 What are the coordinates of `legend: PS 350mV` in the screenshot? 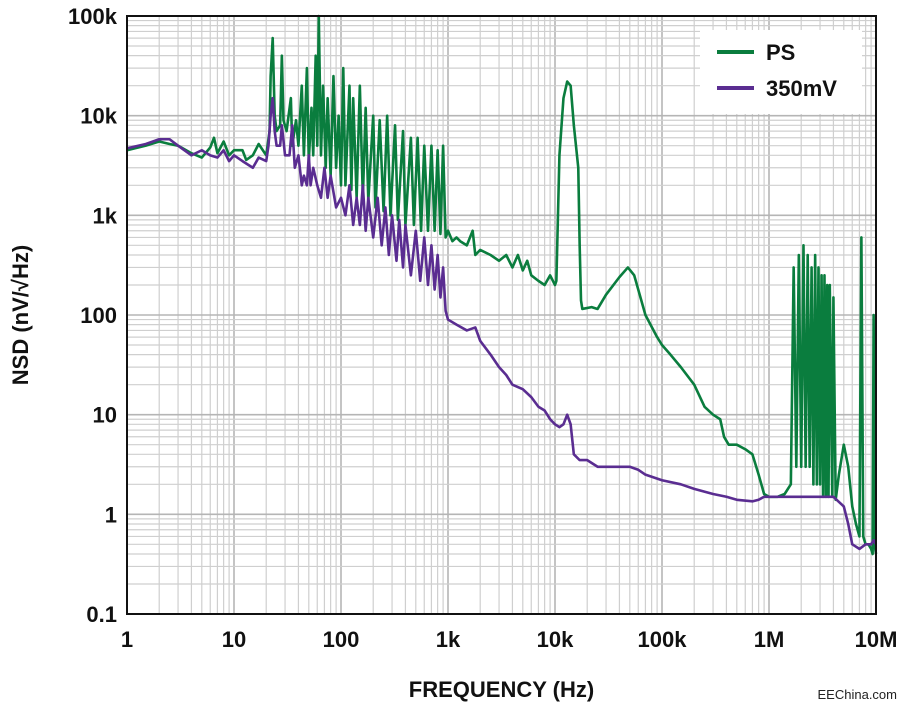 It's located at (781, 72).